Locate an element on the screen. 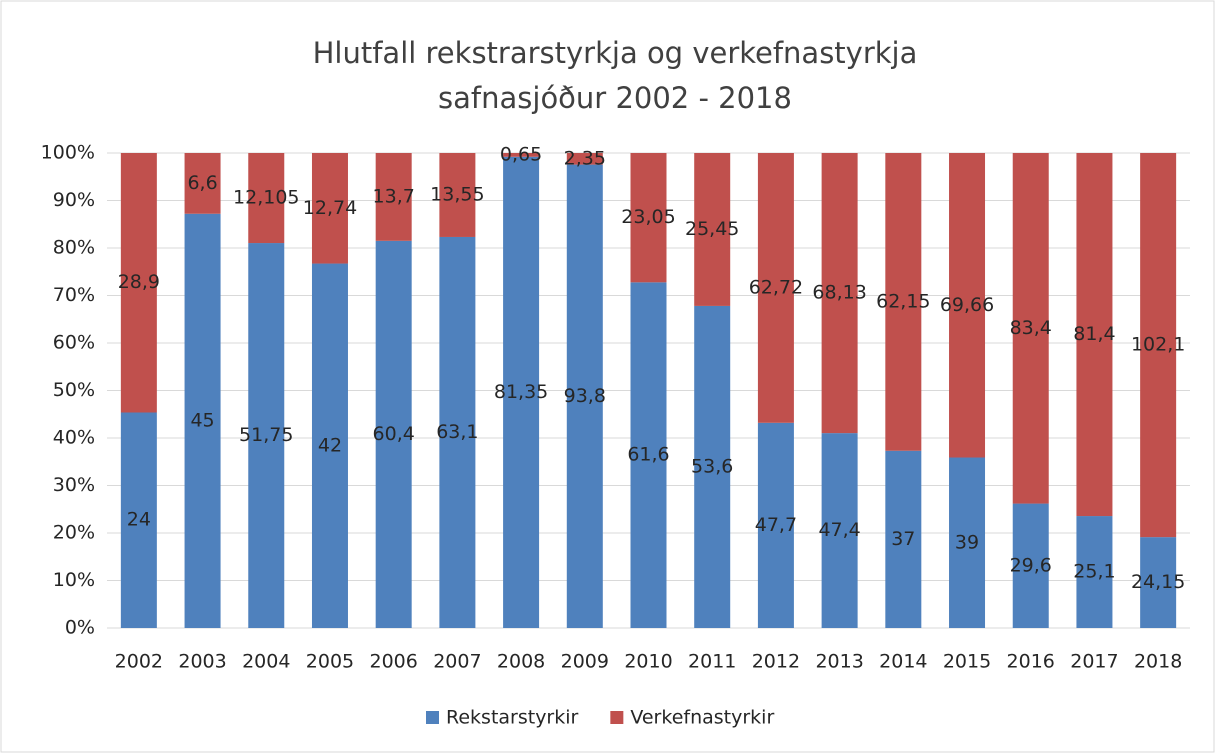 The width and height of the screenshot is (1215, 753). y-tick-label: 70% is located at coordinates (74, 295).